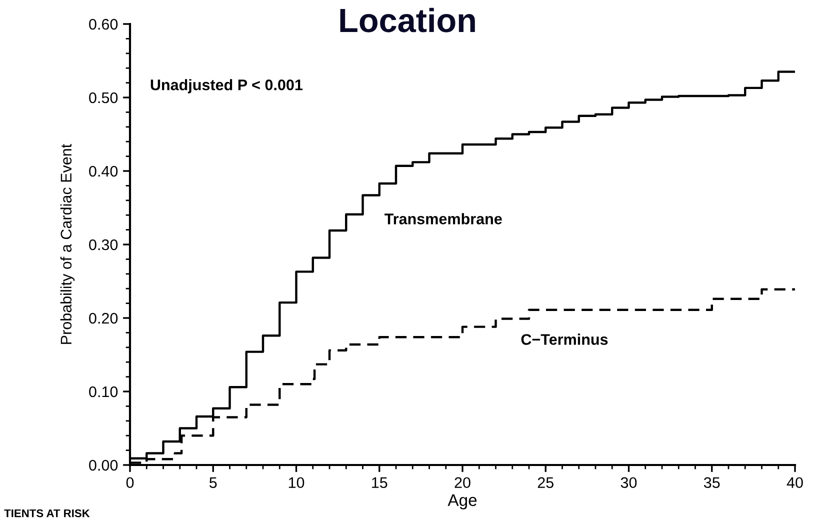  Describe the element at coordinates (226, 86) in the screenshot. I see `annotation: Unadjusted P < 0.001` at that location.